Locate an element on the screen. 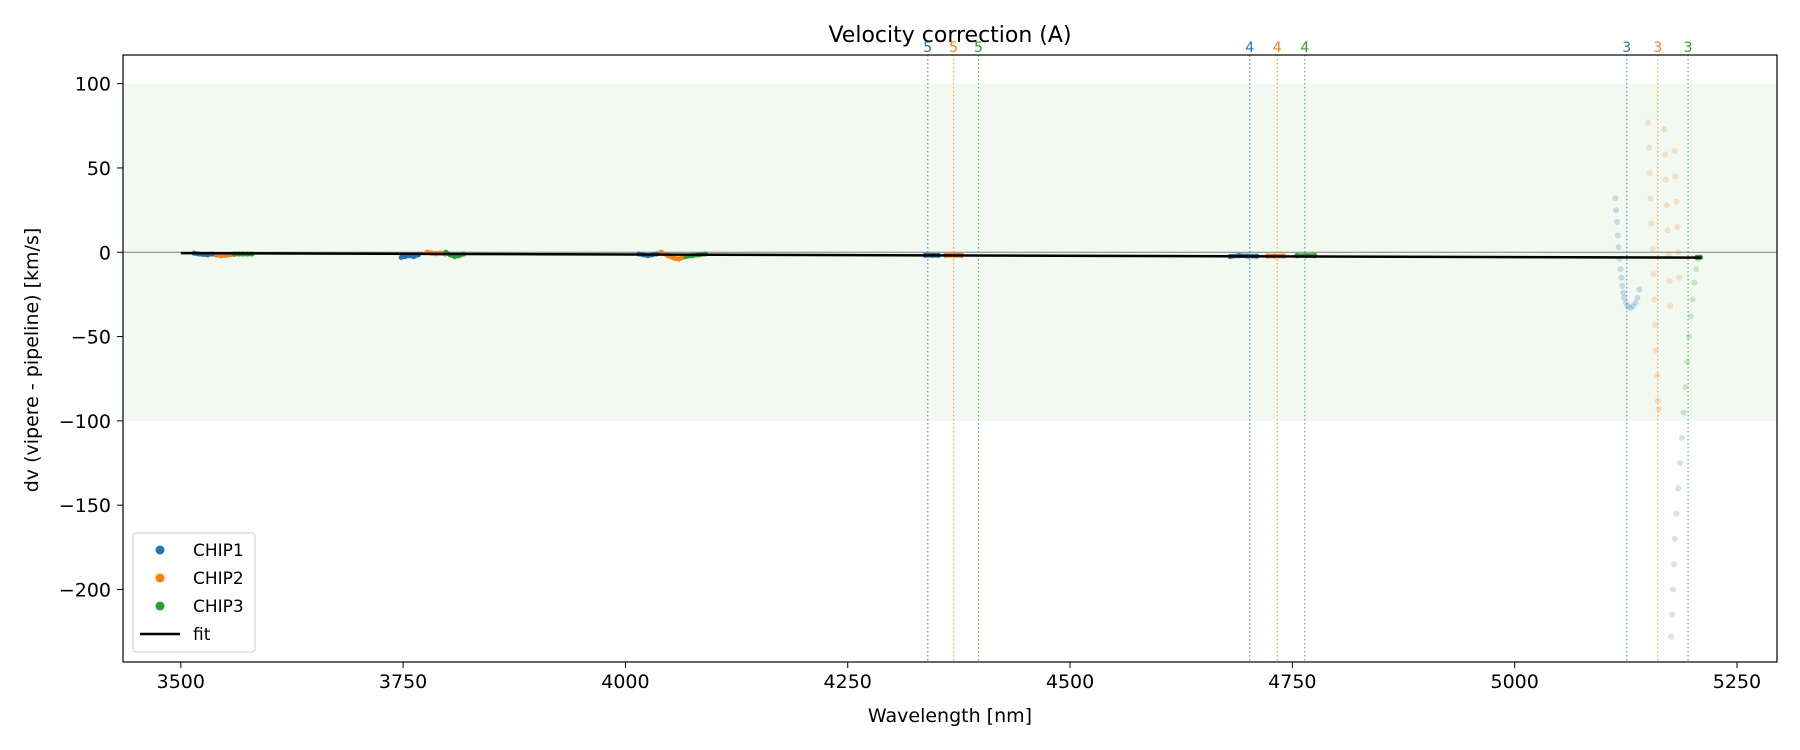 The height and width of the screenshot is (750, 1800). y-tick-label: −100 is located at coordinates (85, 422).